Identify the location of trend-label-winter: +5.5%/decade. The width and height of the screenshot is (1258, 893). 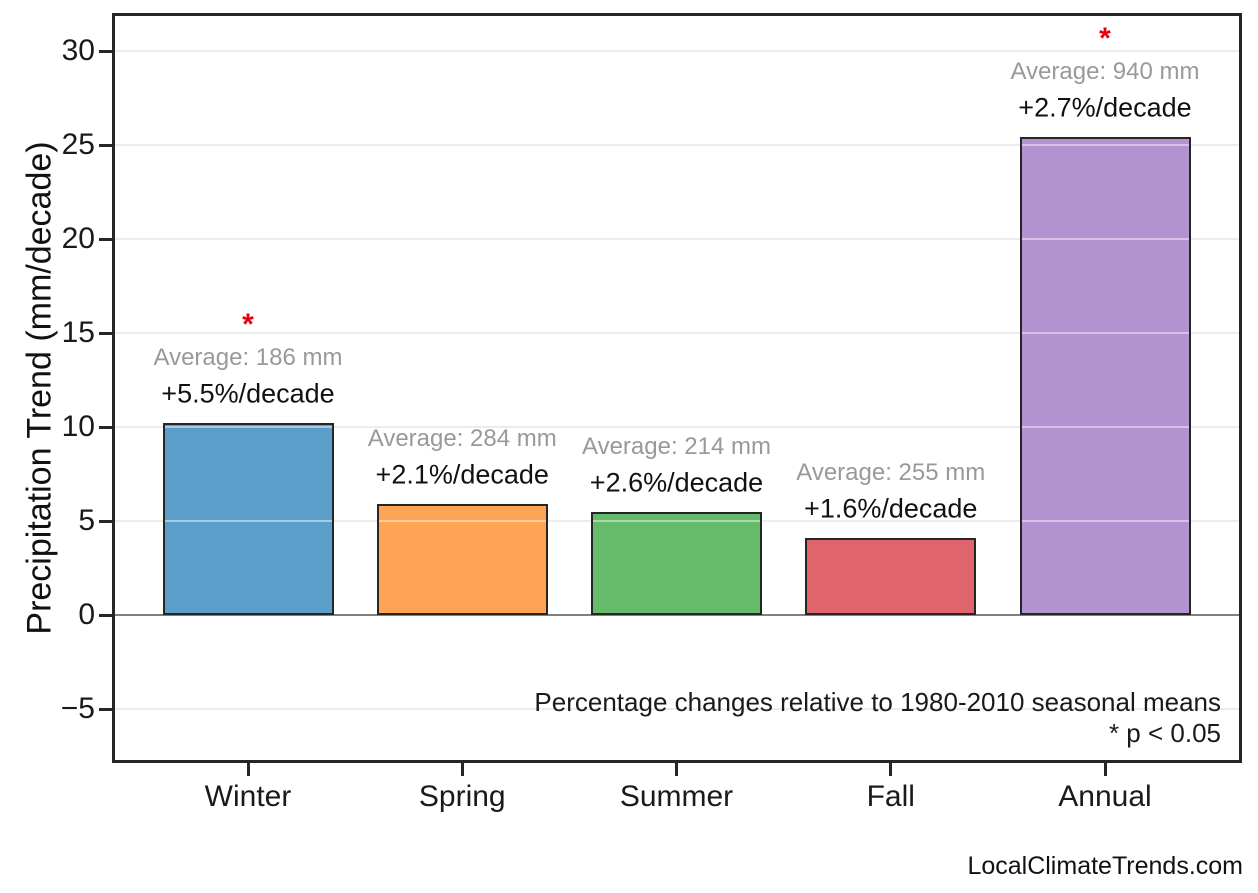
(248, 393).